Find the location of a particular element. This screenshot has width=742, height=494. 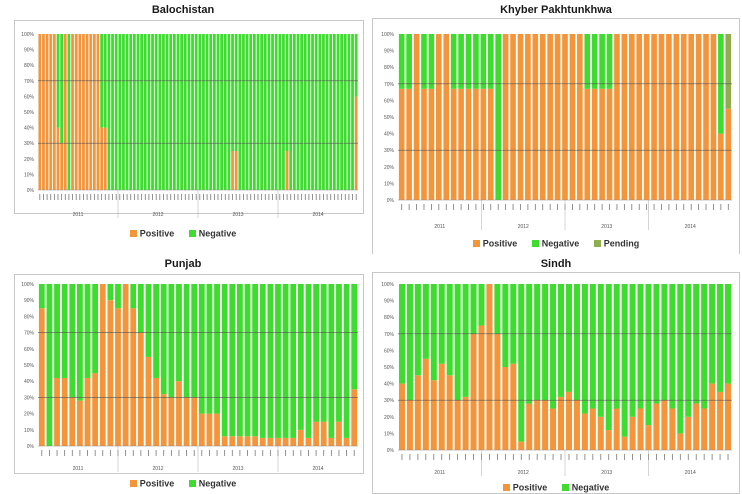

y-tick-label: 10% is located at coordinates (389, 184).